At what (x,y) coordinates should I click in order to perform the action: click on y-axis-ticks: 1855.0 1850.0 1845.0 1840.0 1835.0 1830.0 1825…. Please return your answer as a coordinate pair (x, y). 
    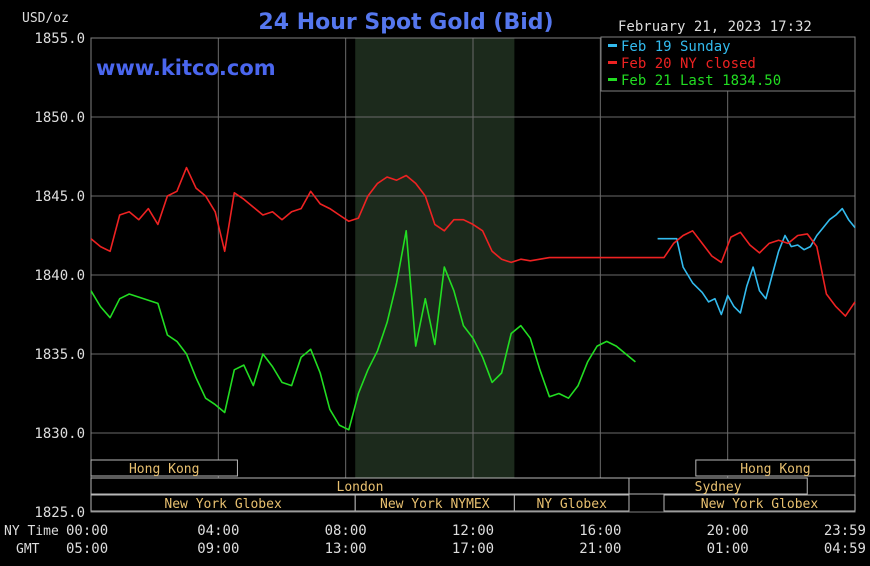
    Looking at the image, I should click on (59, 276).